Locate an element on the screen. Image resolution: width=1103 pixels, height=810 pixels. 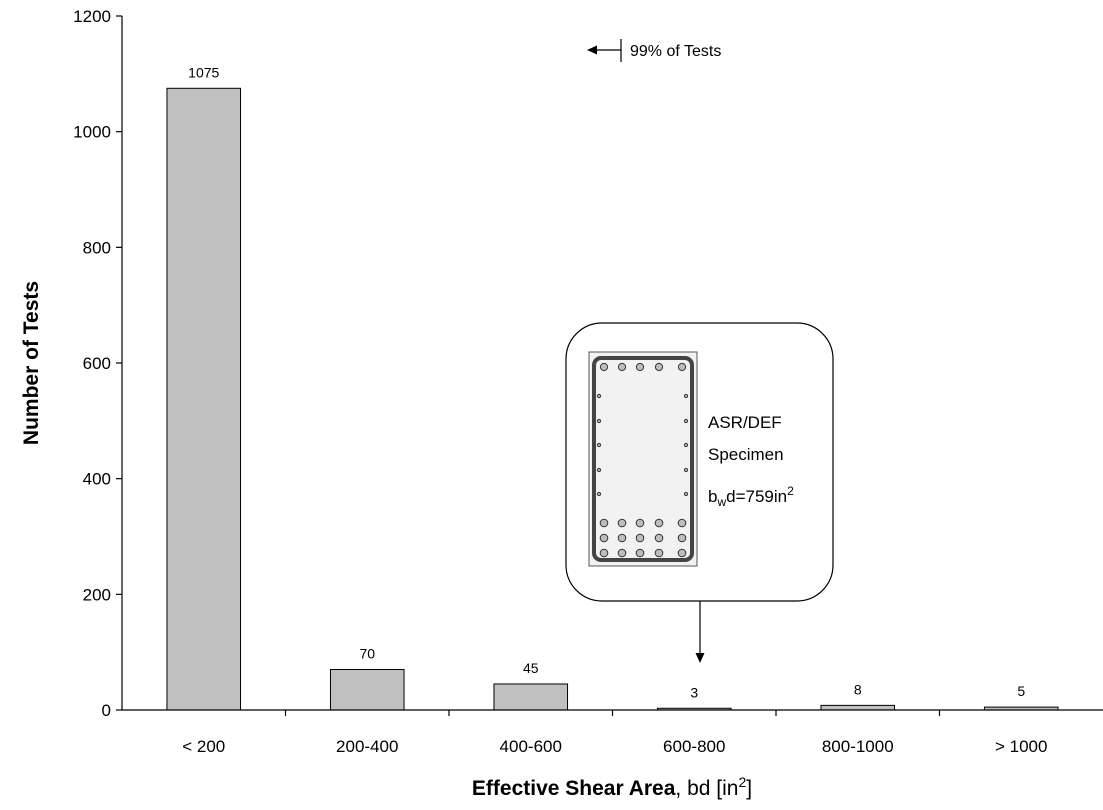
y-tick-label: 600 is located at coordinates (97, 363).